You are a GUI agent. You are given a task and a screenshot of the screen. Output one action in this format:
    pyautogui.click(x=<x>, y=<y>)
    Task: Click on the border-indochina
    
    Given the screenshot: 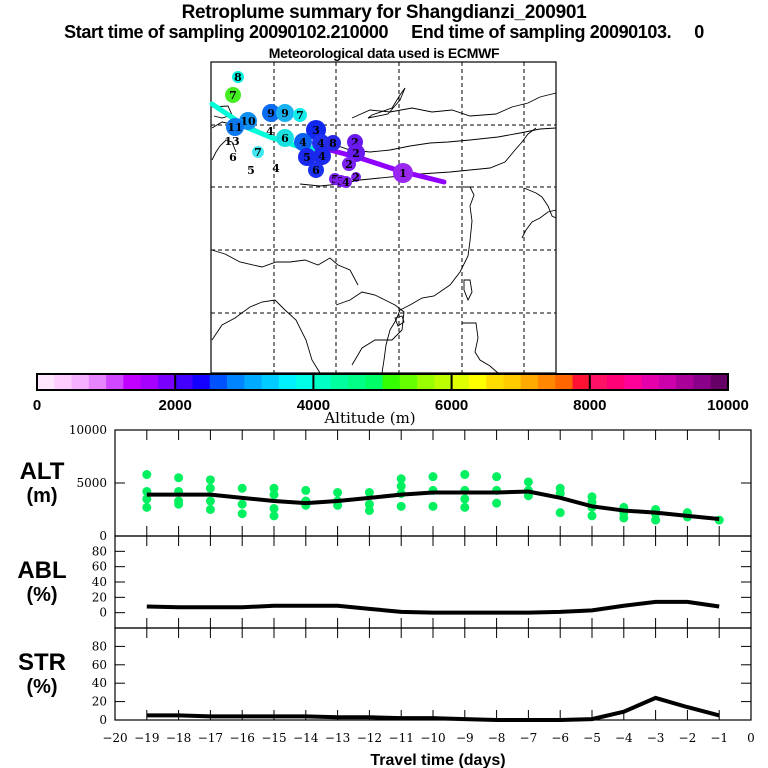 What is the action you would take?
    pyautogui.click(x=370, y=328)
    